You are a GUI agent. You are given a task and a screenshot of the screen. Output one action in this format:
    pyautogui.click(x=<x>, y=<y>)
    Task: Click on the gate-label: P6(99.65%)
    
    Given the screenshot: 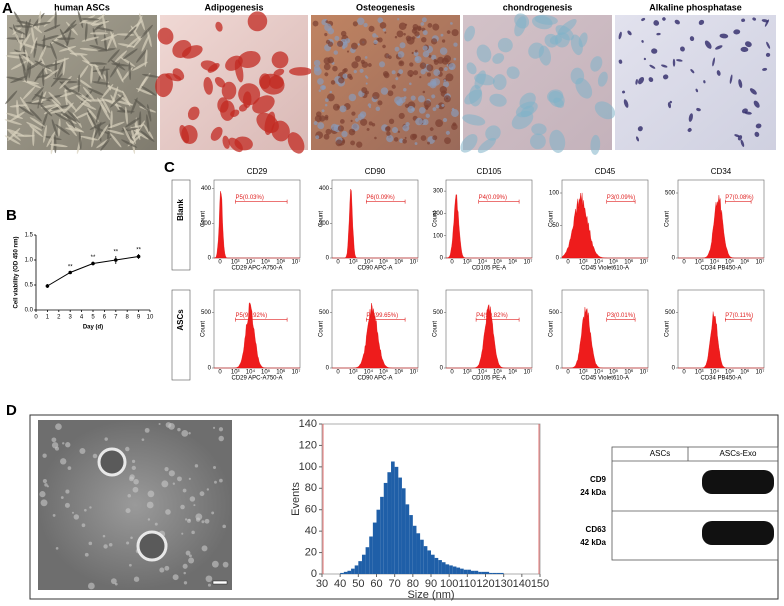 What is the action you would take?
    pyautogui.click(x=382, y=316)
    